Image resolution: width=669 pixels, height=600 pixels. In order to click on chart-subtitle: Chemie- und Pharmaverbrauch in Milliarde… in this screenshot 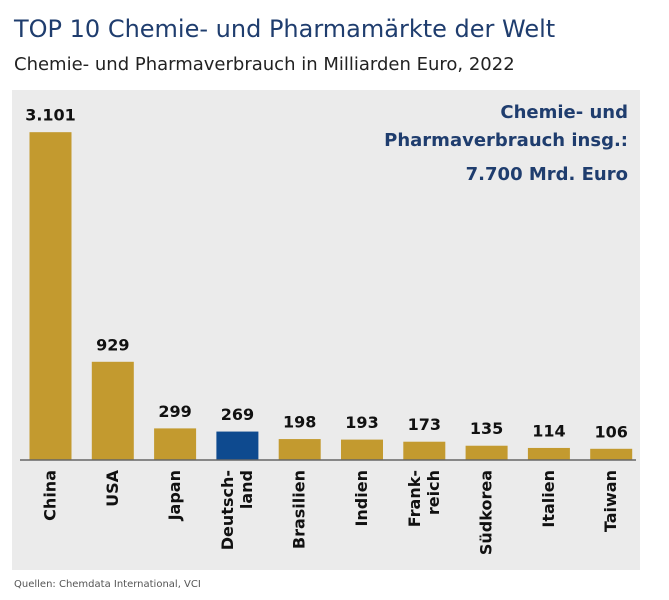, I will do `click(264, 64)`.